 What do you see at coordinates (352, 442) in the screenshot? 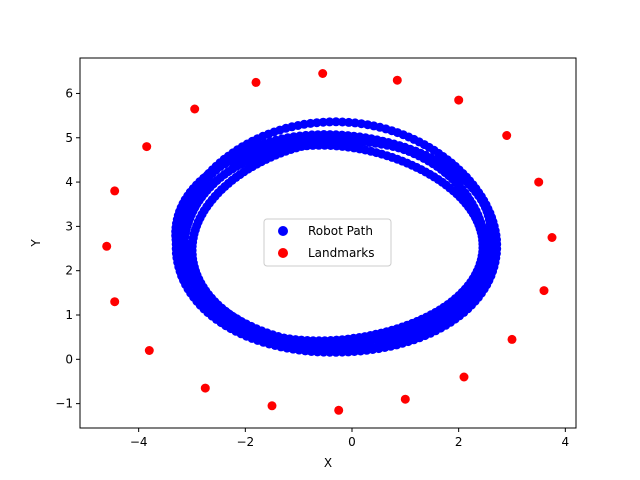
I see `x-tick-label: 0` at bounding box center [352, 442].